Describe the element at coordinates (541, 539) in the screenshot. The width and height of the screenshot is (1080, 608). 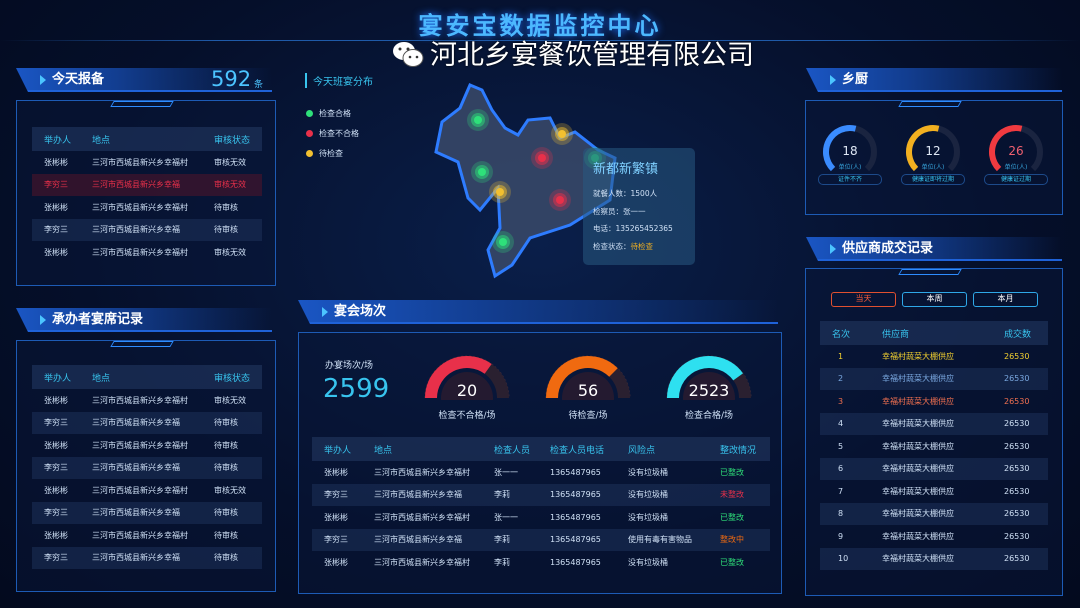
I see `table-row: 李穷三 三河市西城县新兴乡幸福 李莉 1365487965 使用有毒有害物品 整改中` at that location.